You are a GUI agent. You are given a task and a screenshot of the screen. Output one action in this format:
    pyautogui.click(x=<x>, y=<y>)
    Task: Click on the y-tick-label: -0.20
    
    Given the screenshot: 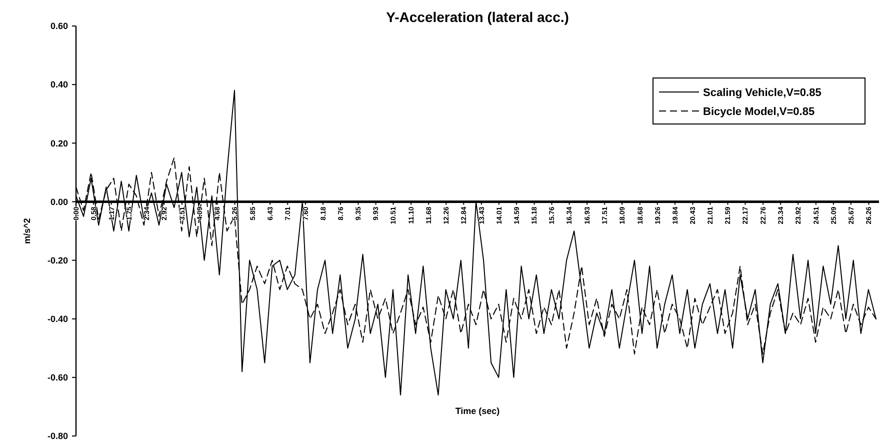 What is the action you would take?
    pyautogui.click(x=57, y=260)
    